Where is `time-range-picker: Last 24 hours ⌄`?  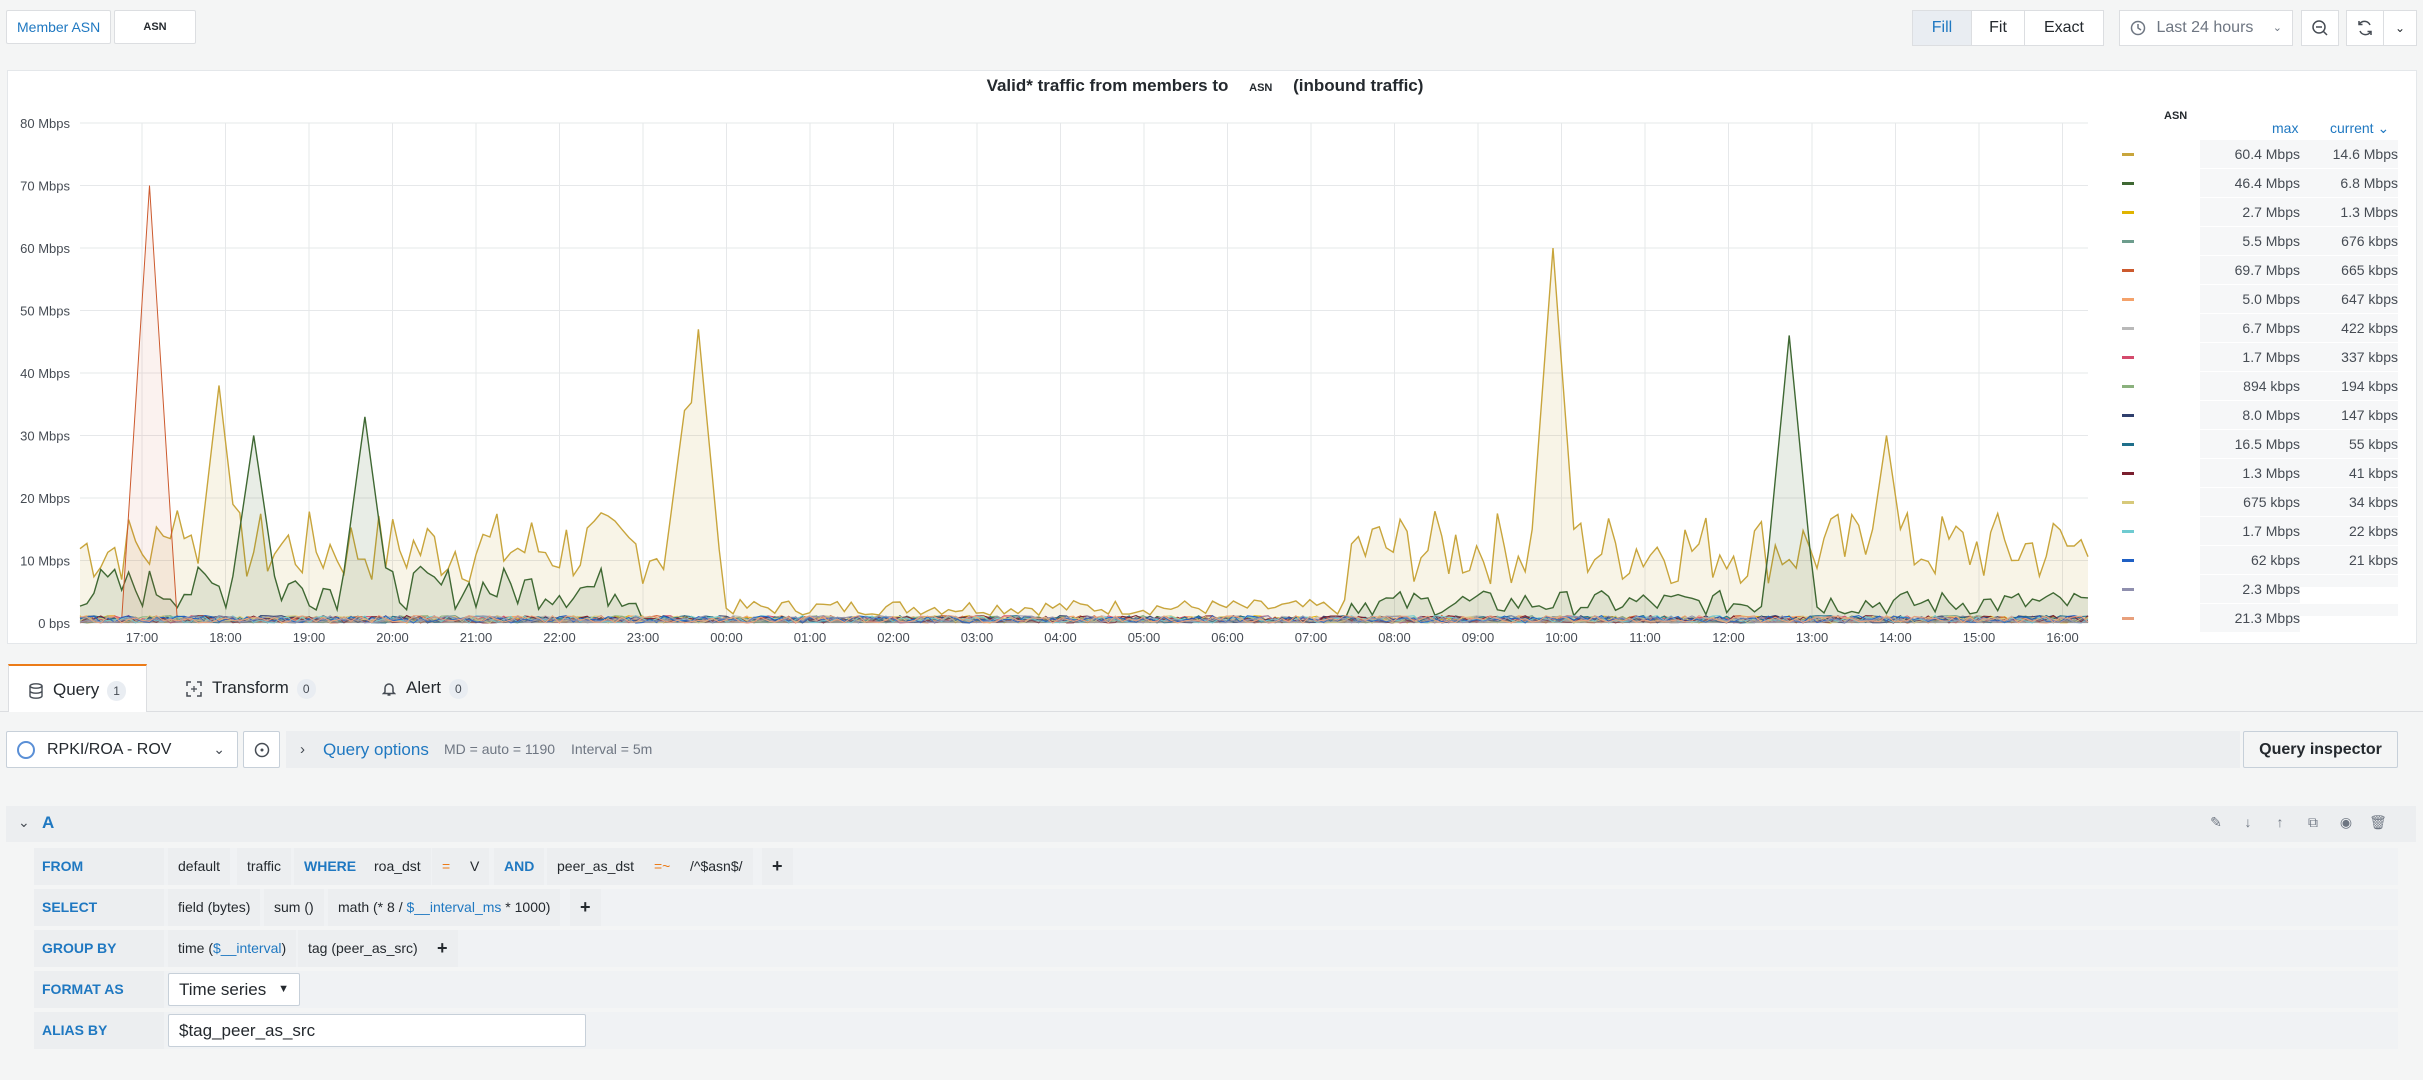
time-range-picker: Last 24 hours ⌄ is located at coordinates (2206, 28).